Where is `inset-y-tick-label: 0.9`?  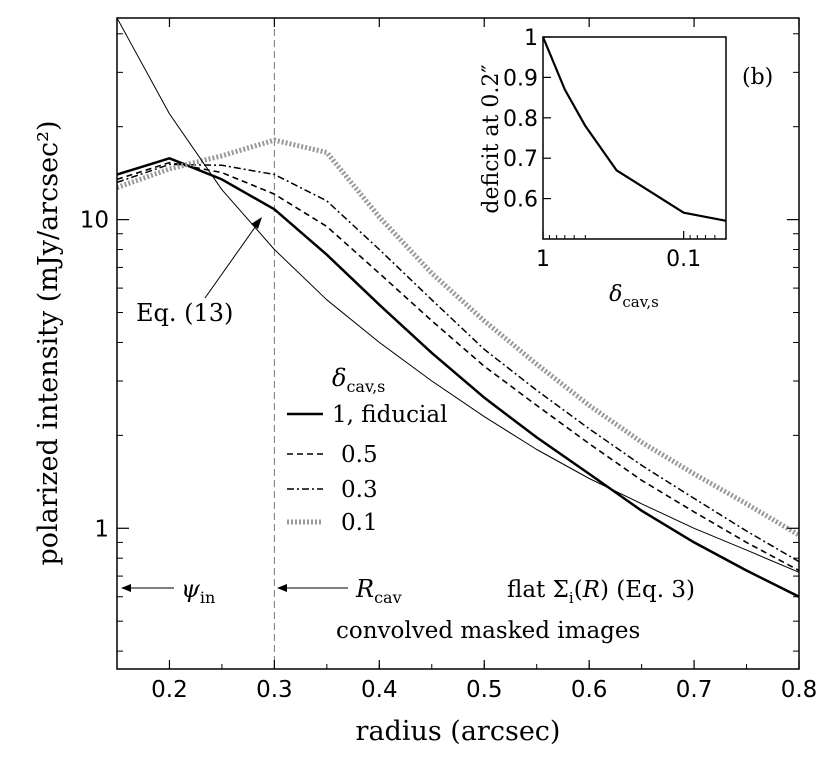 inset-y-tick-label: 0.9 is located at coordinates (520, 78).